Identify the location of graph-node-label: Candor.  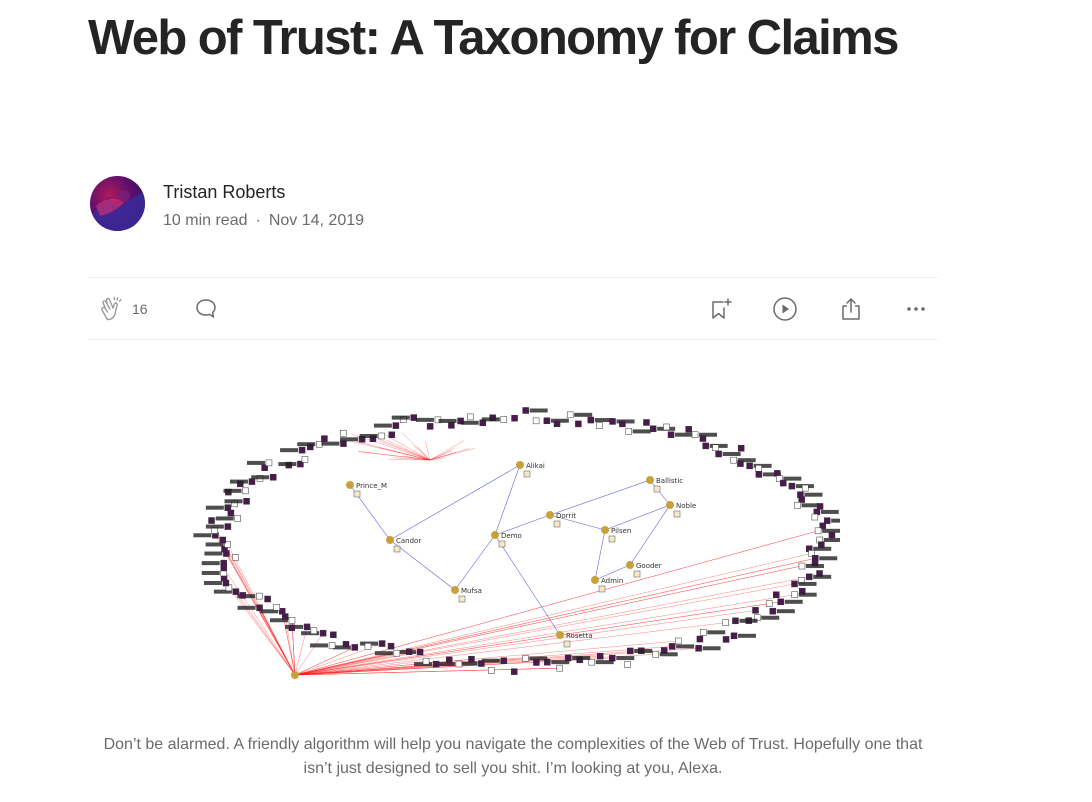
(408, 541).